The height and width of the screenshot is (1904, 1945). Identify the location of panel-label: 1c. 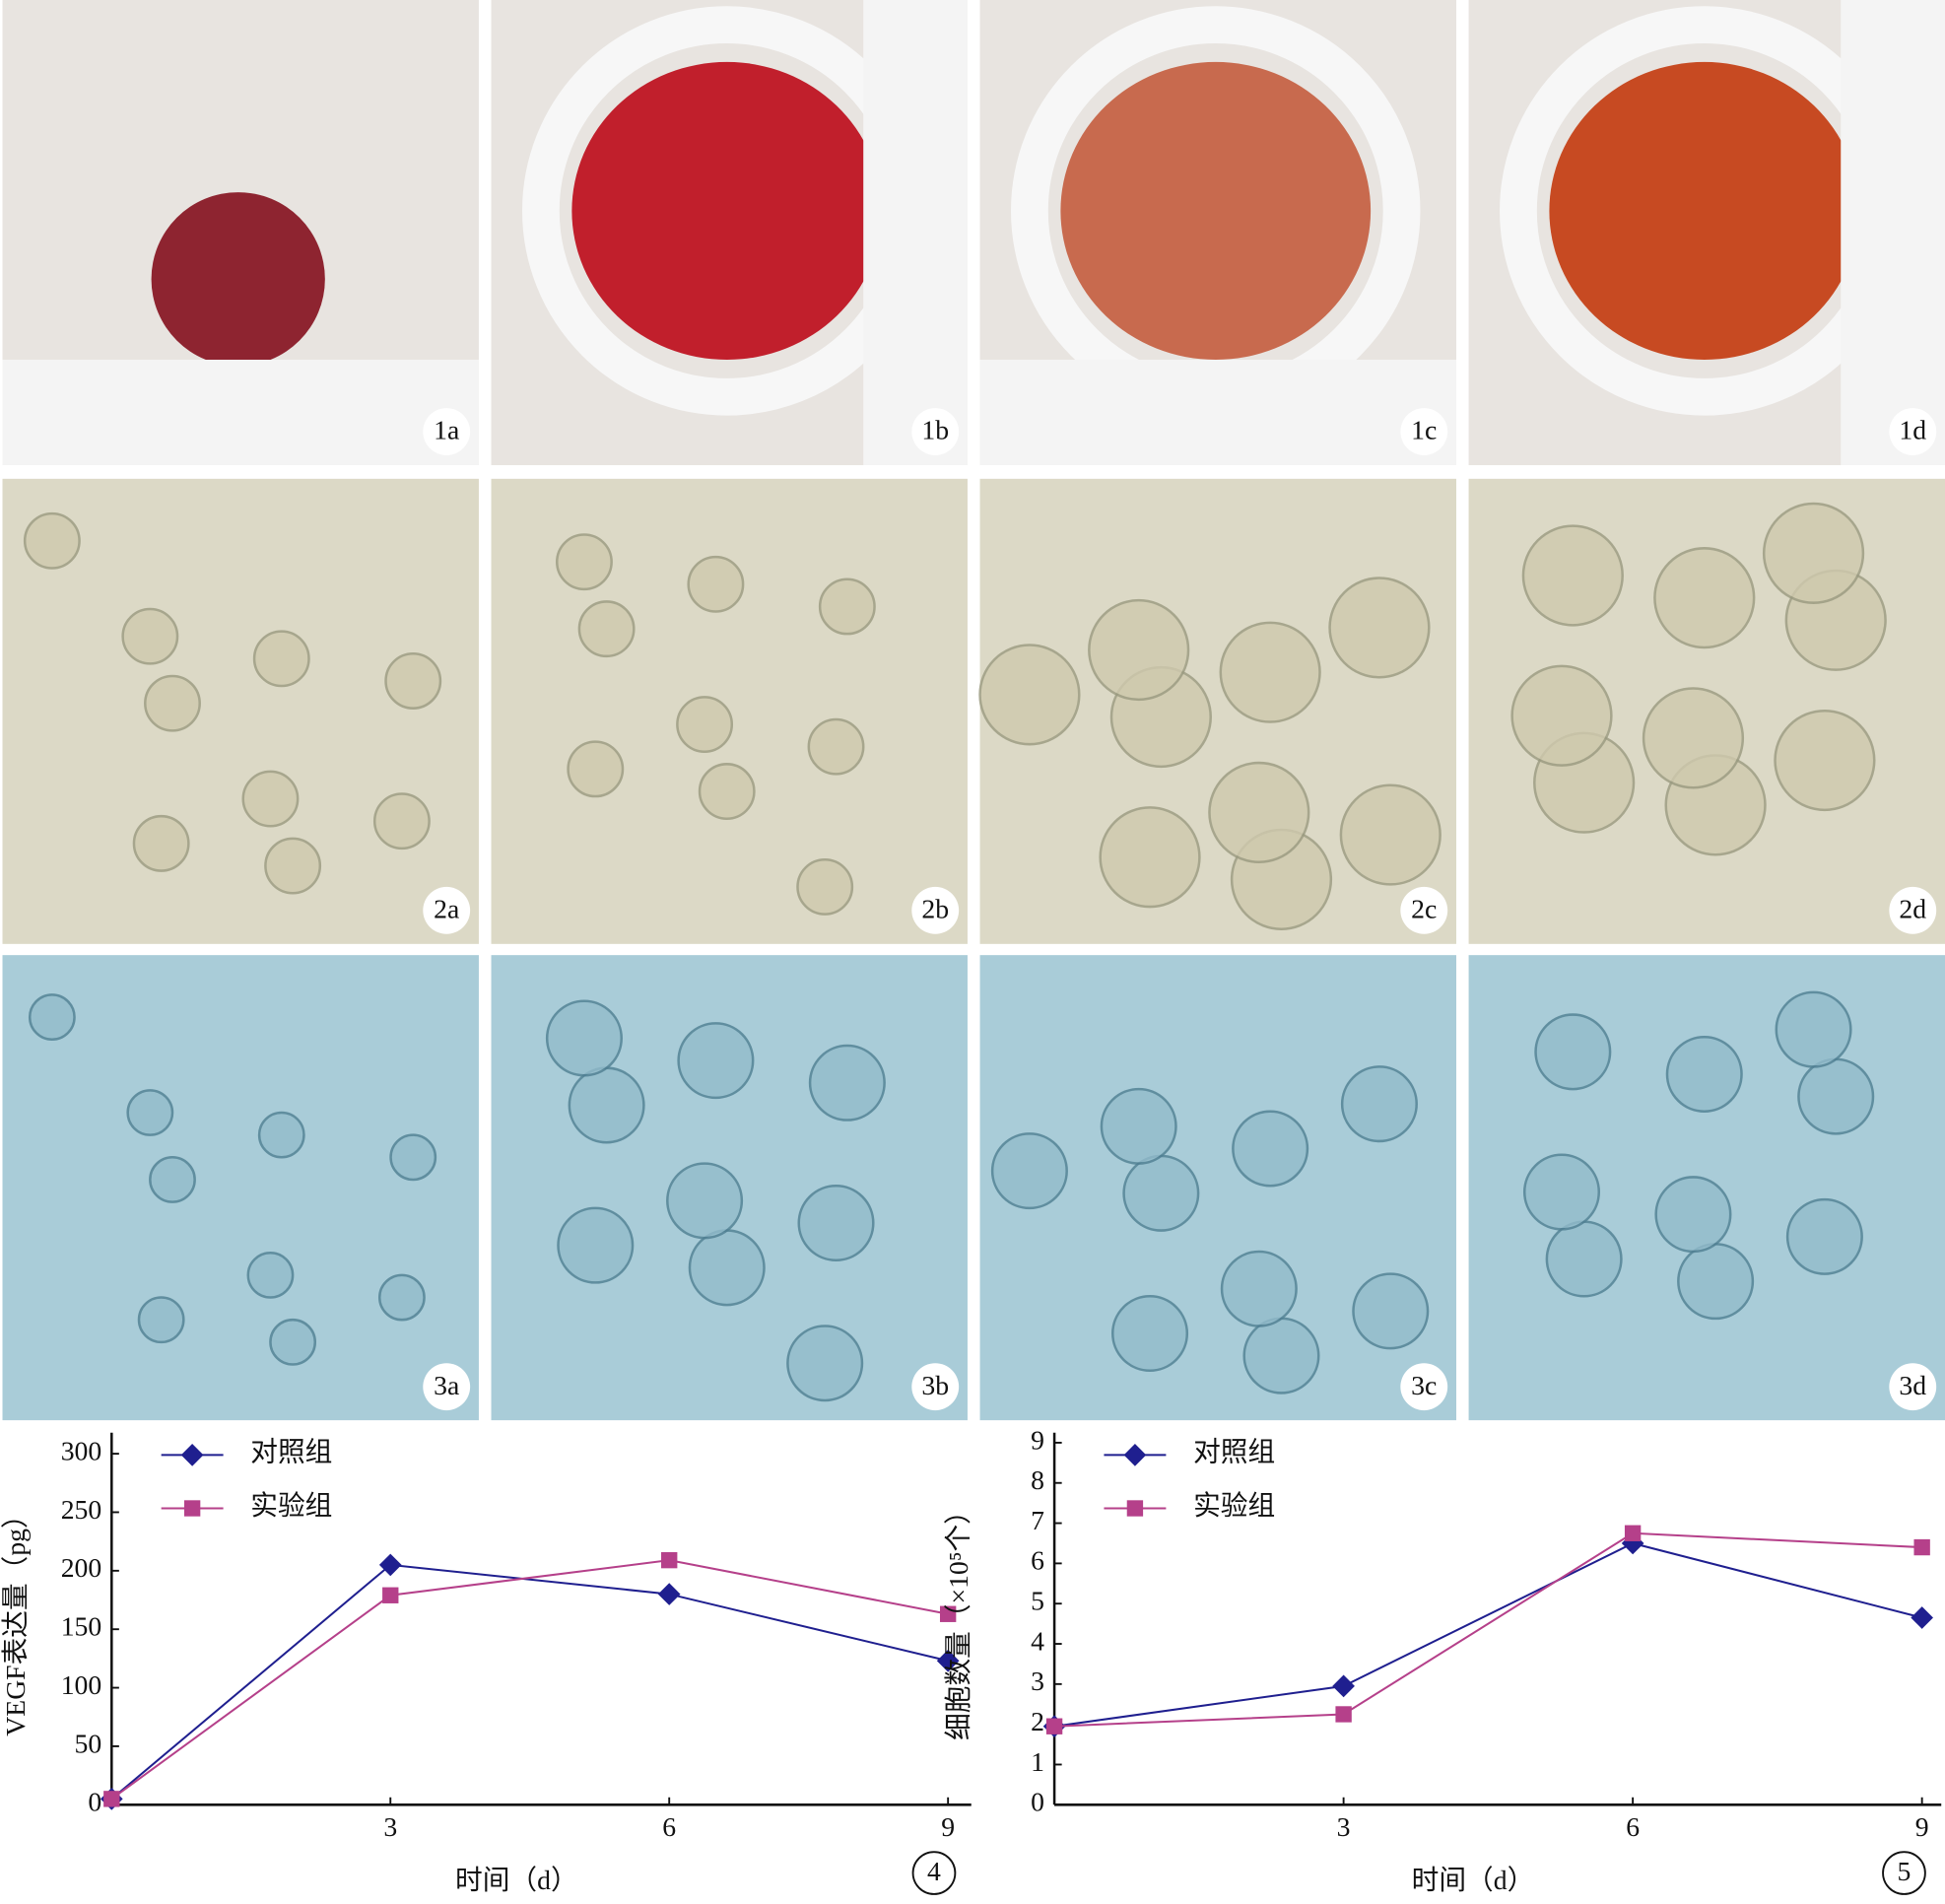
(1424, 430).